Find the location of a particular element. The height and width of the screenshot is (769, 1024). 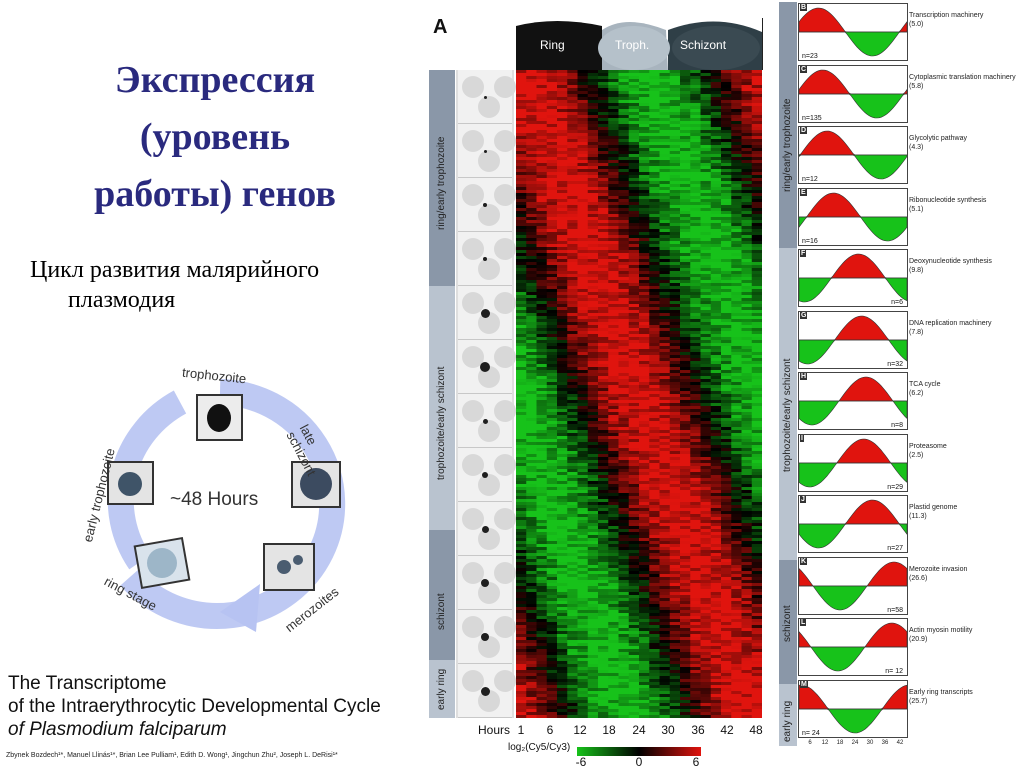

cycle-center-label: ~48 Hours is located at coordinates (214, 500).